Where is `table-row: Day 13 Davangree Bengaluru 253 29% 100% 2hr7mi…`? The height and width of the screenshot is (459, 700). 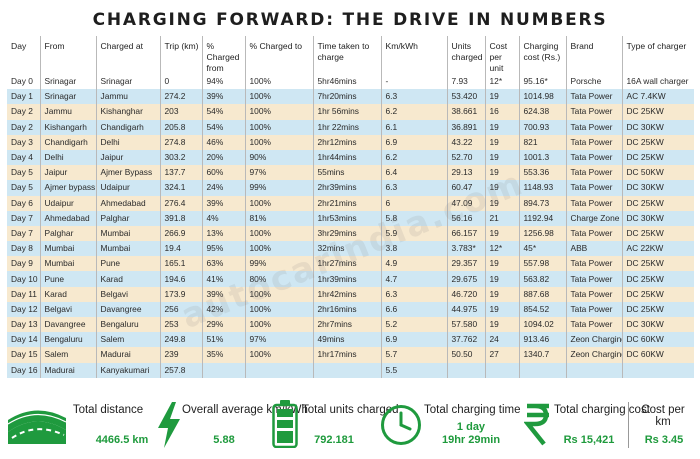 table-row: Day 13 Davangree Bengaluru 253 29% 100% 2hr7mi… is located at coordinates (350, 325).